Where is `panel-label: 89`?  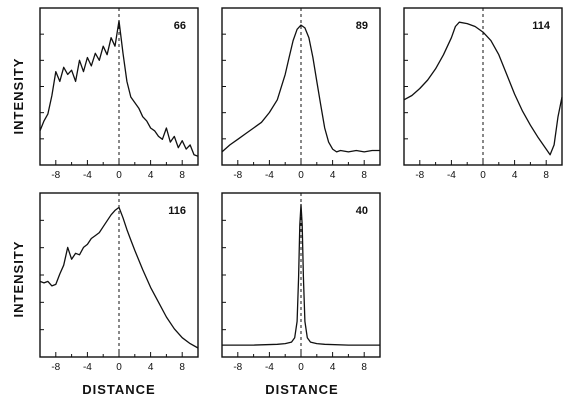 panel-label: 89 is located at coordinates (362, 26).